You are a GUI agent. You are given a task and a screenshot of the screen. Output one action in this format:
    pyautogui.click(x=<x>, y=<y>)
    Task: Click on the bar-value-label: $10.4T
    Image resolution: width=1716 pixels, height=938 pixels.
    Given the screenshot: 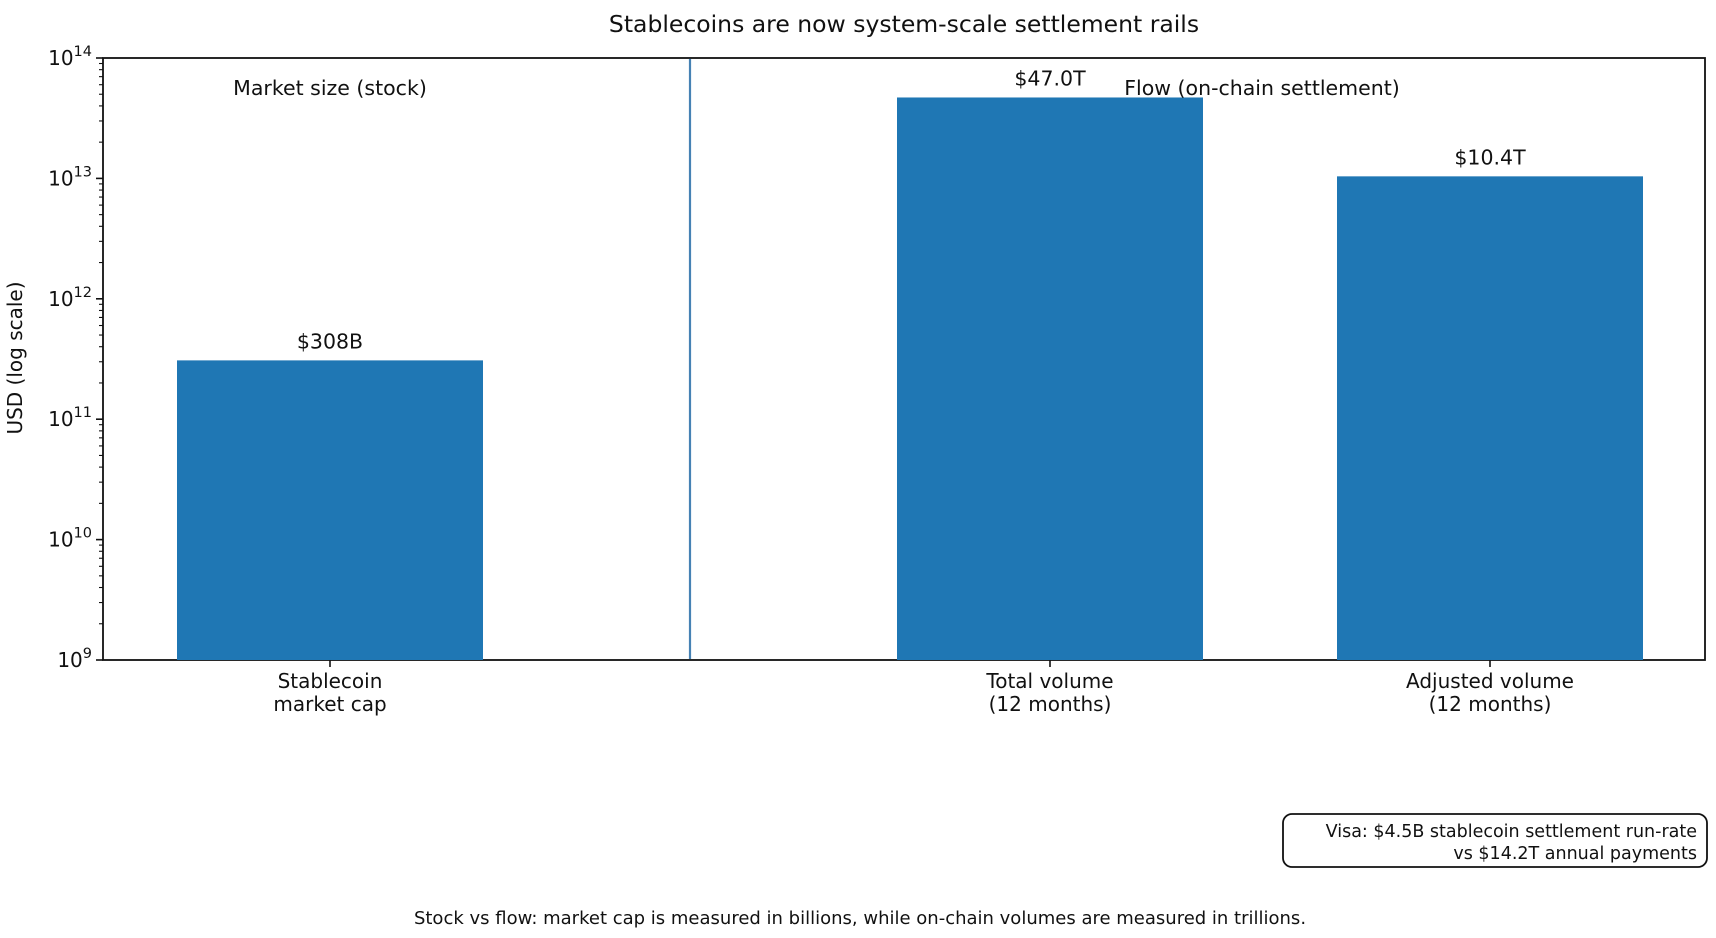 What is the action you would take?
    pyautogui.click(x=1490, y=157)
    